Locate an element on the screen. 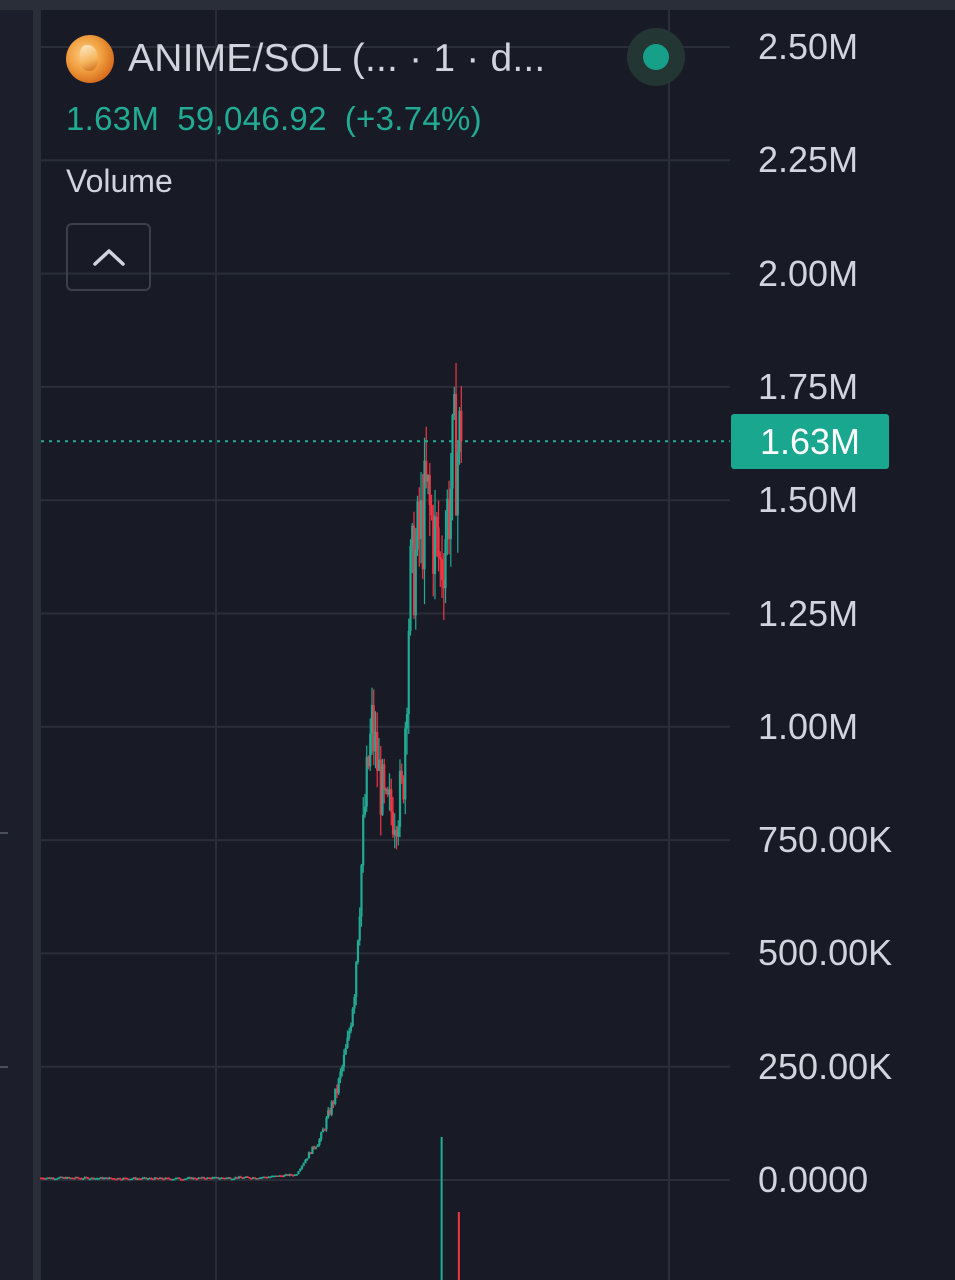 This screenshot has width=955, height=1280. last-price-label: 1.63M is located at coordinates (810, 442).